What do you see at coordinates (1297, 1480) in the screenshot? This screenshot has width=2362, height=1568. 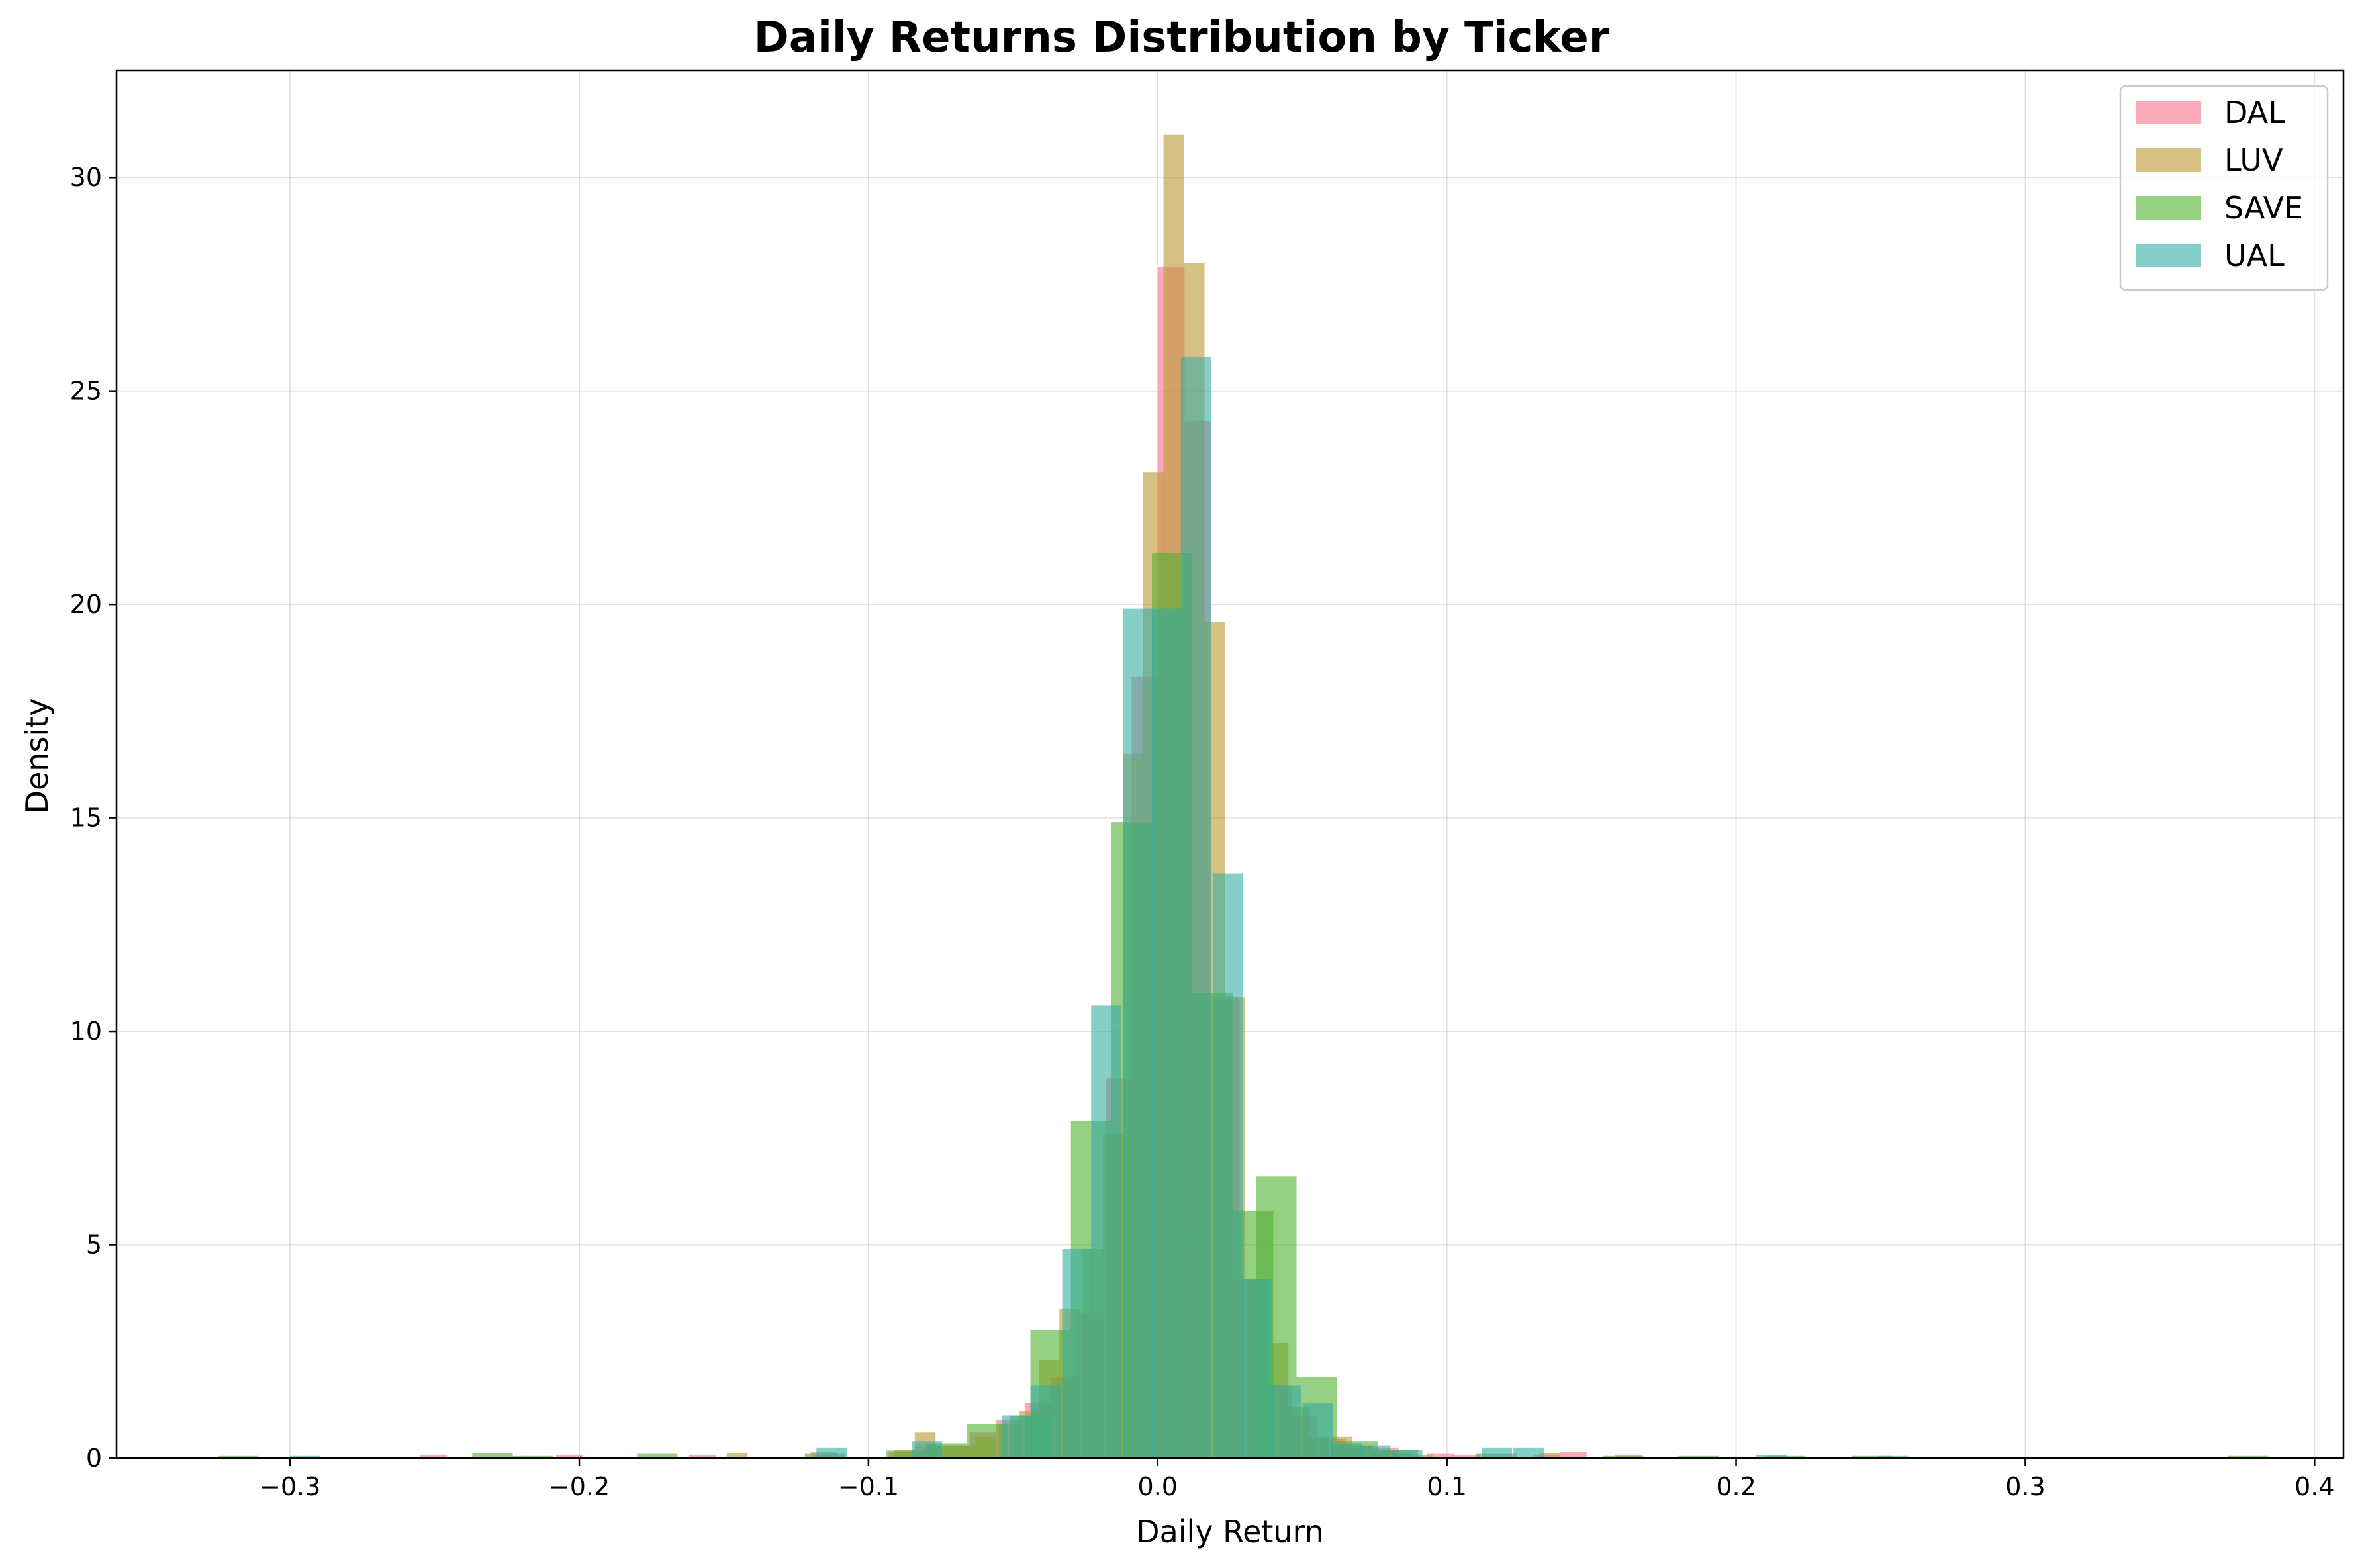 I see `x-axis: −0.3 −0.2 −0.1 0.0 0.1 0.2 0.3 0.4` at bounding box center [1297, 1480].